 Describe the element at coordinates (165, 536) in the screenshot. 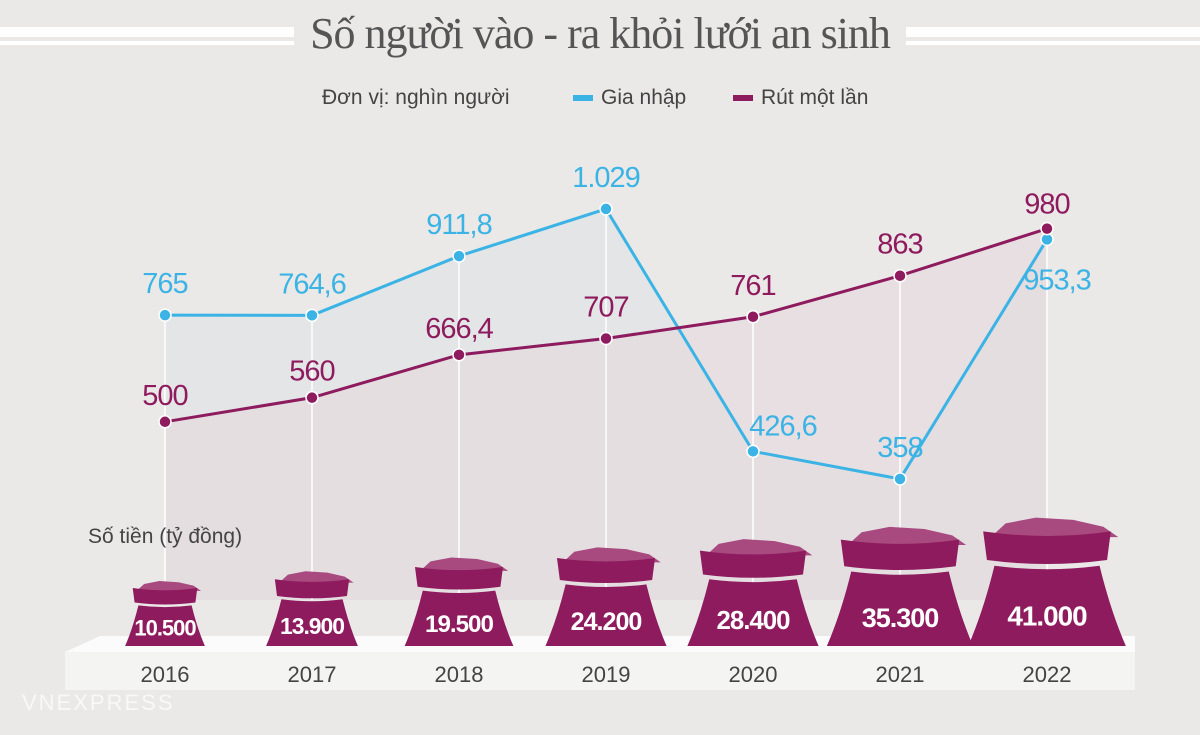

I see `money-label: Số tiền (tỷ đồng)` at that location.